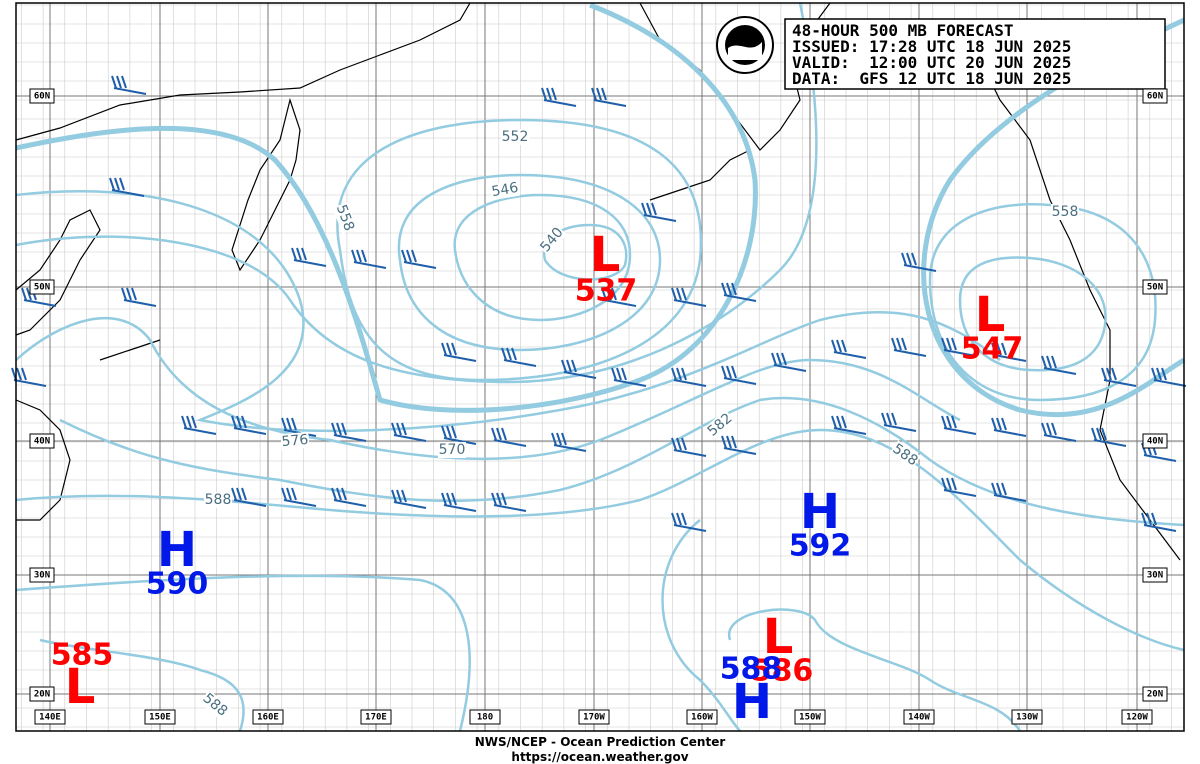 The image size is (1200, 764). I want to click on lon-label: 160E, so click(268, 718).